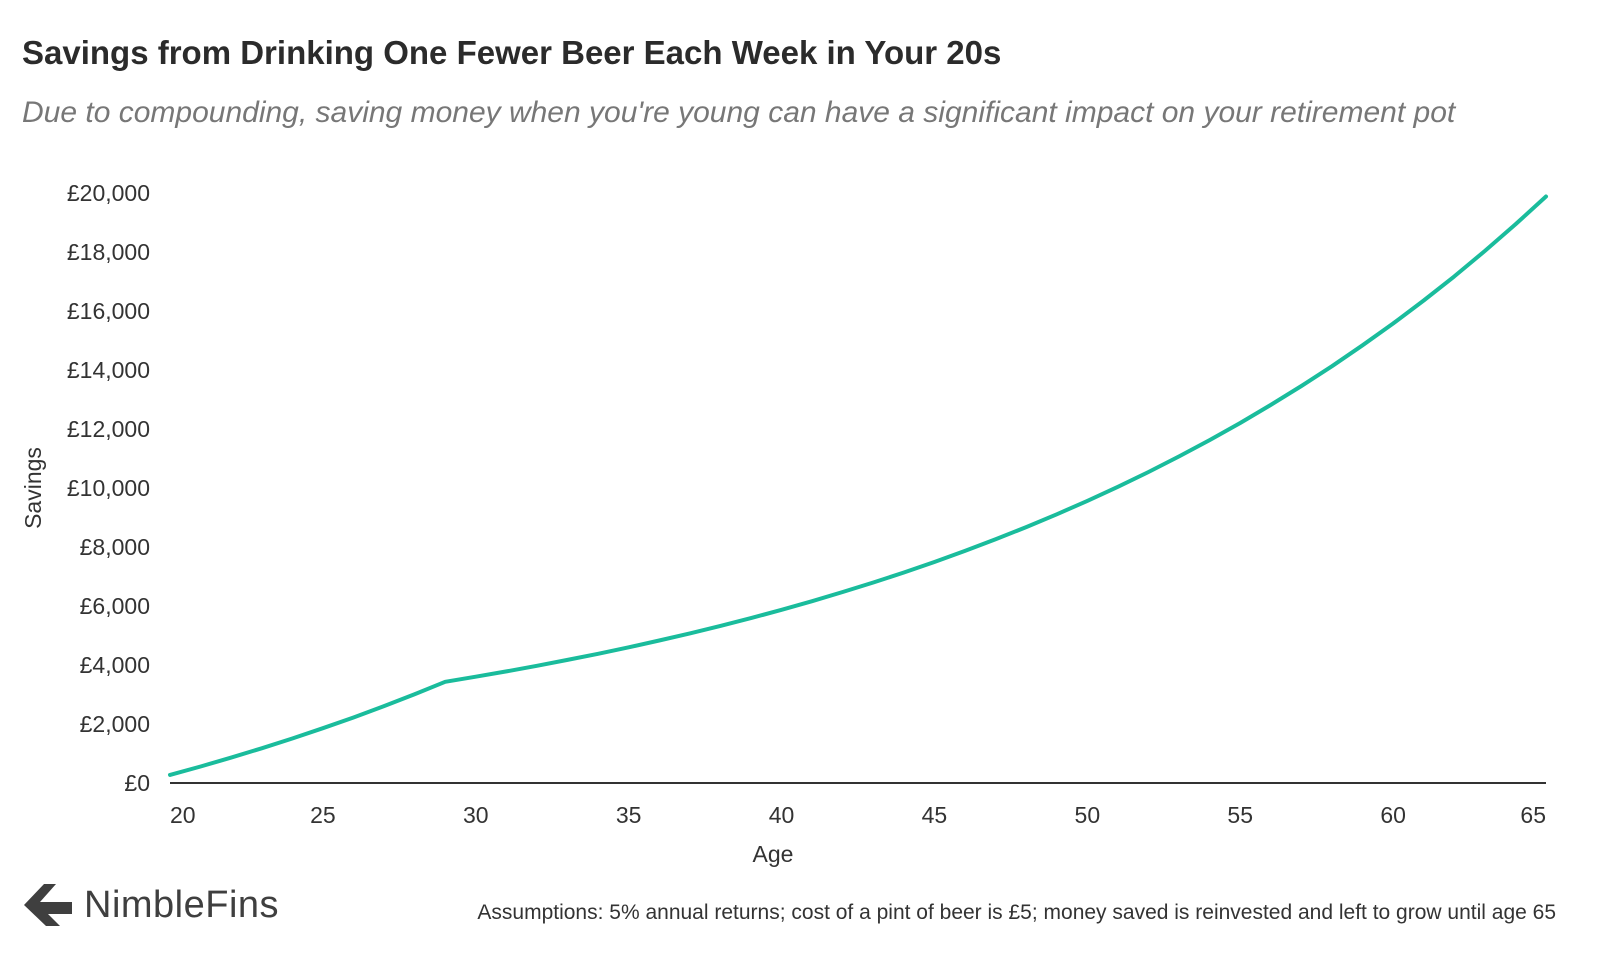  What do you see at coordinates (115, 724) in the screenshot?
I see `y-tick-label: £2,000` at bounding box center [115, 724].